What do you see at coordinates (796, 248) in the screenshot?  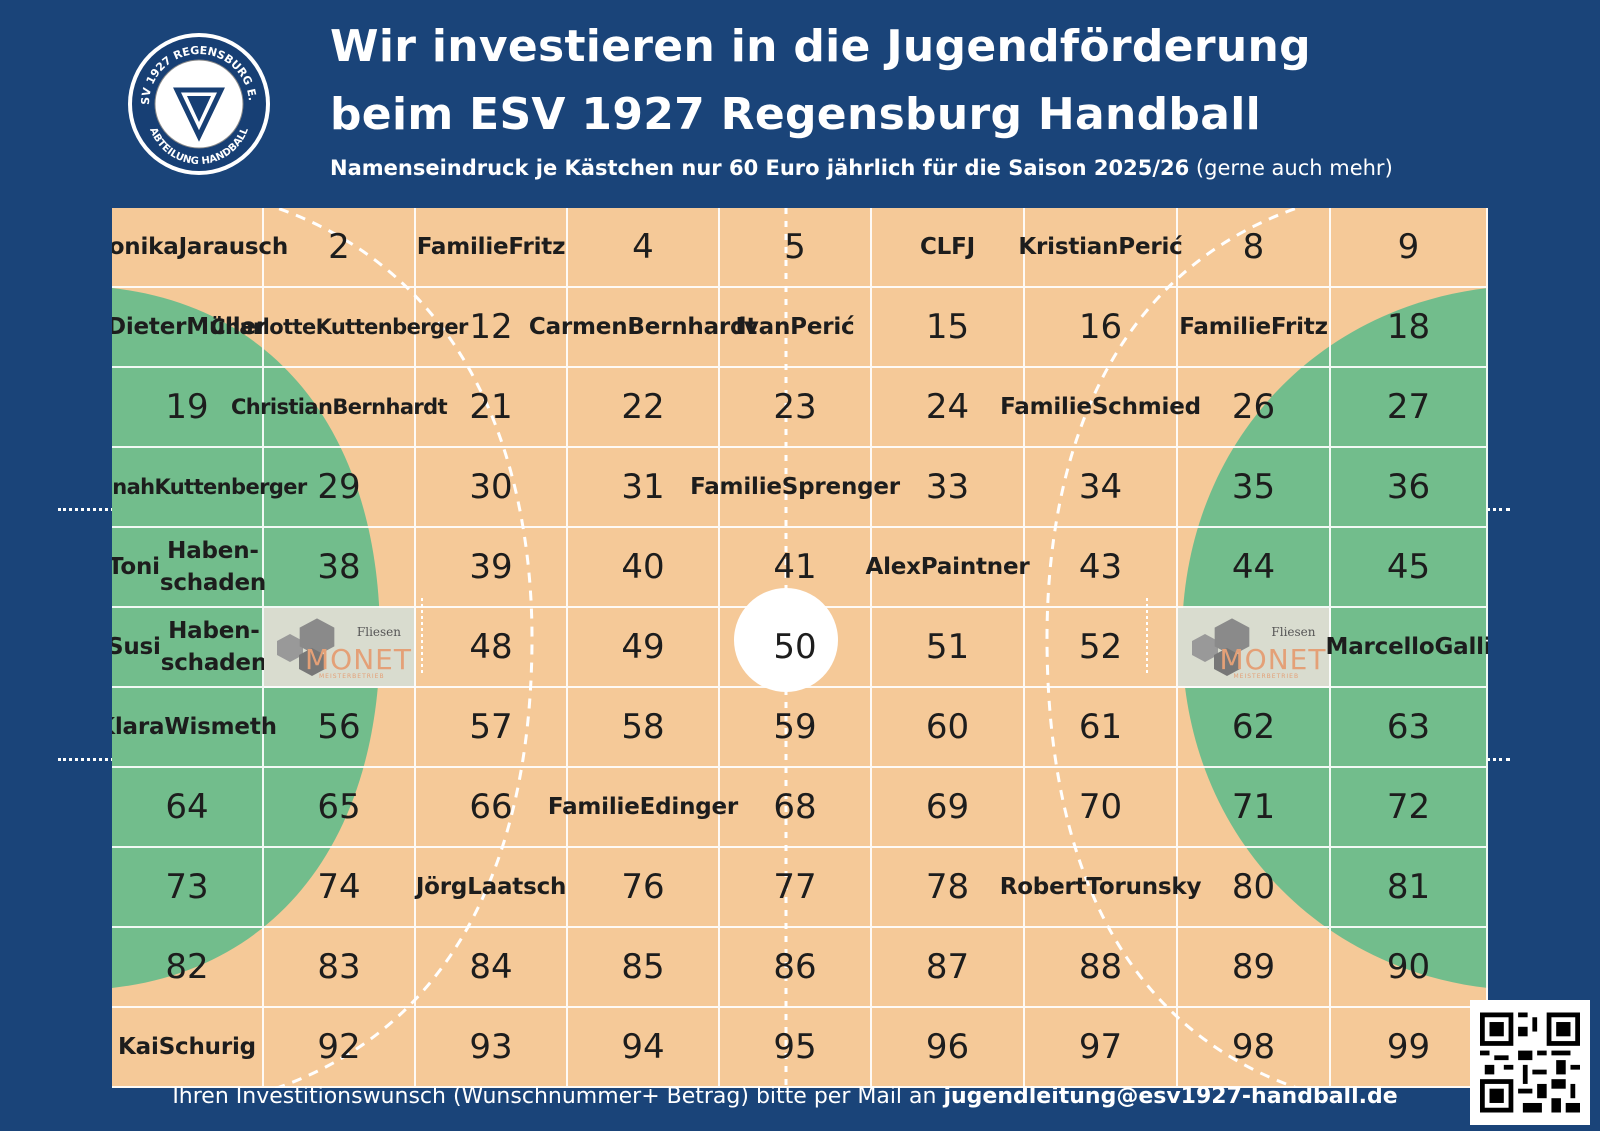 I see `grid-cell-number: 5` at bounding box center [796, 248].